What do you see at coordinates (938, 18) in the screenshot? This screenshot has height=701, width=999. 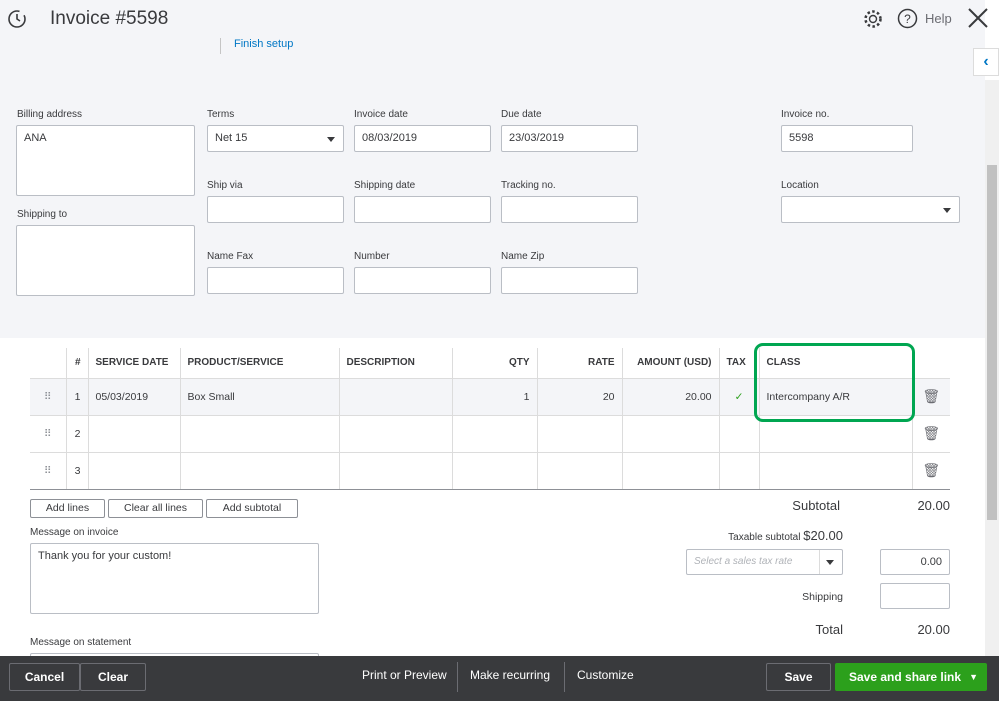 I see `help-link: Help` at bounding box center [938, 18].